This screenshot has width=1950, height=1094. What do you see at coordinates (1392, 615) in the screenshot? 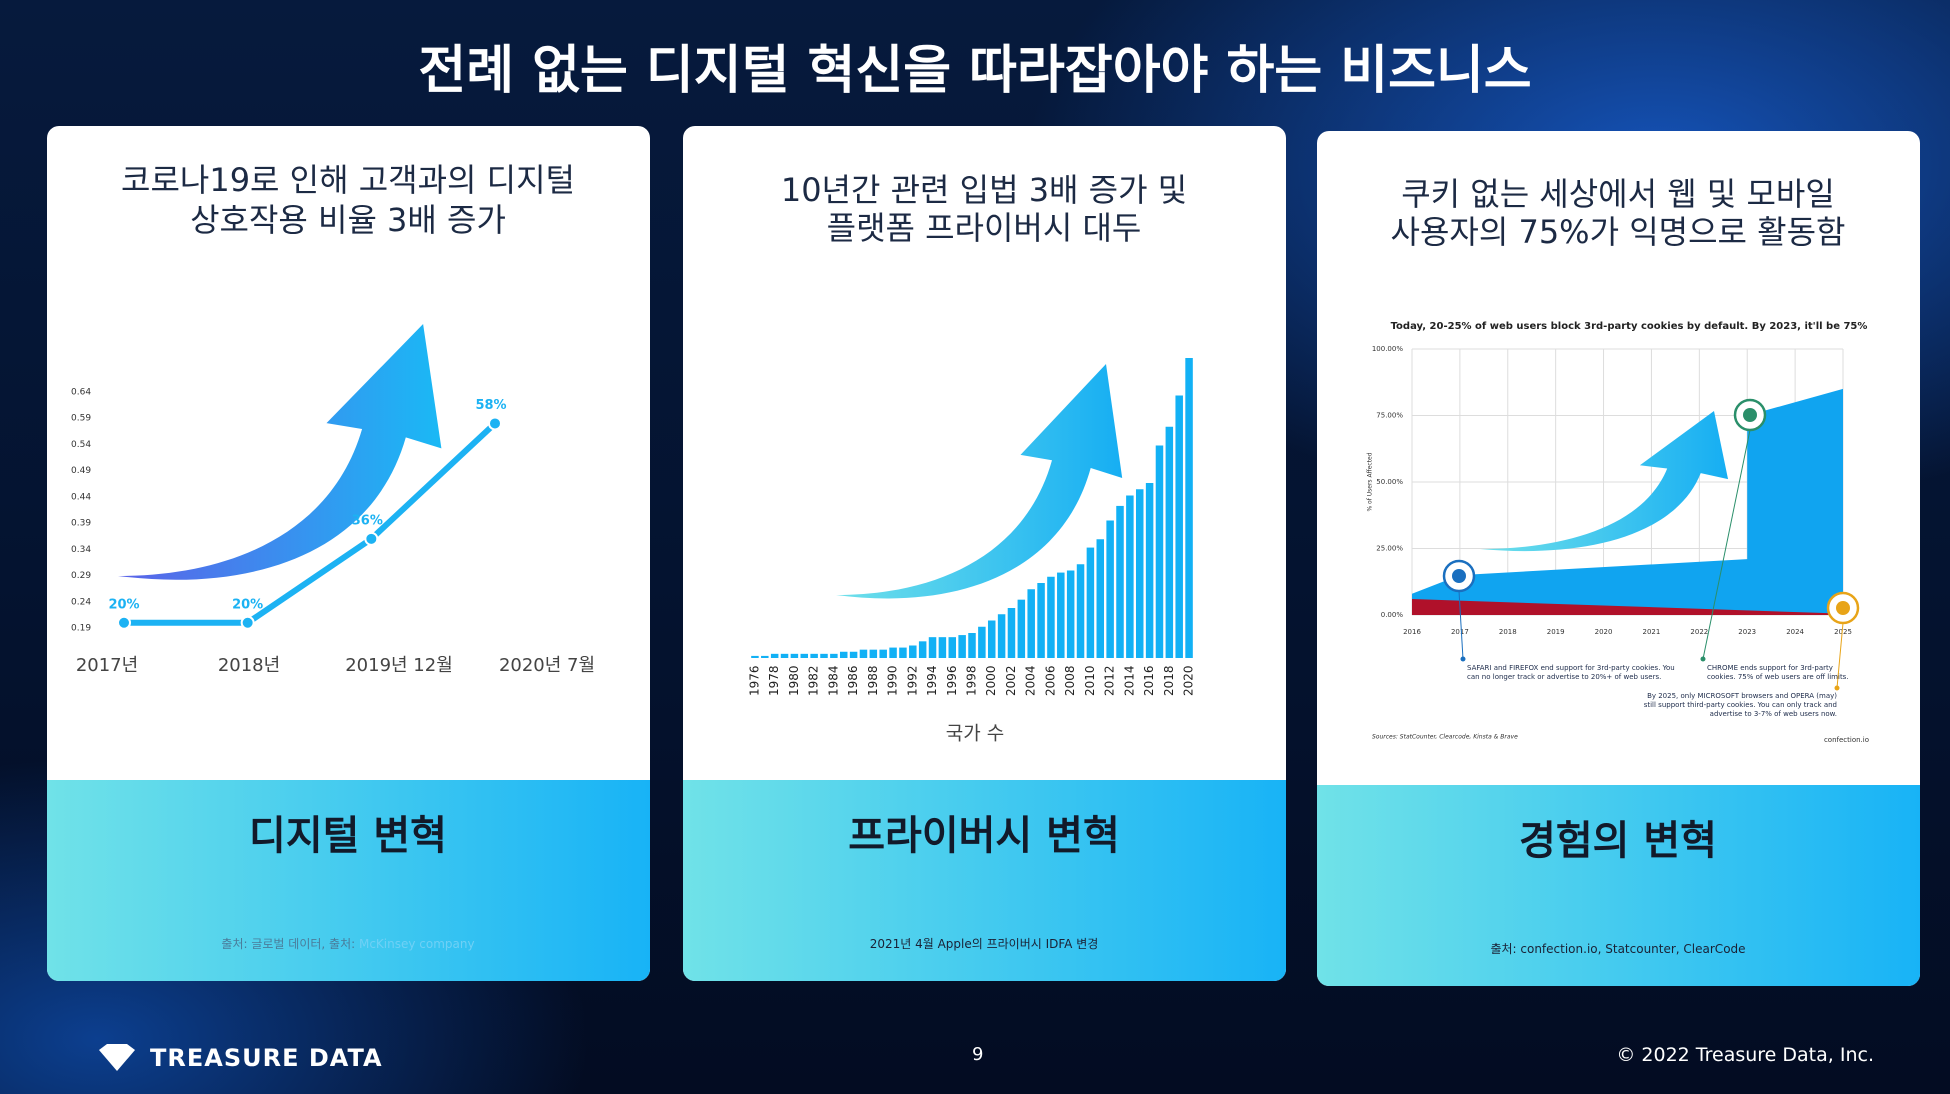
I see `y-tick-label: 0.00%` at bounding box center [1392, 615].